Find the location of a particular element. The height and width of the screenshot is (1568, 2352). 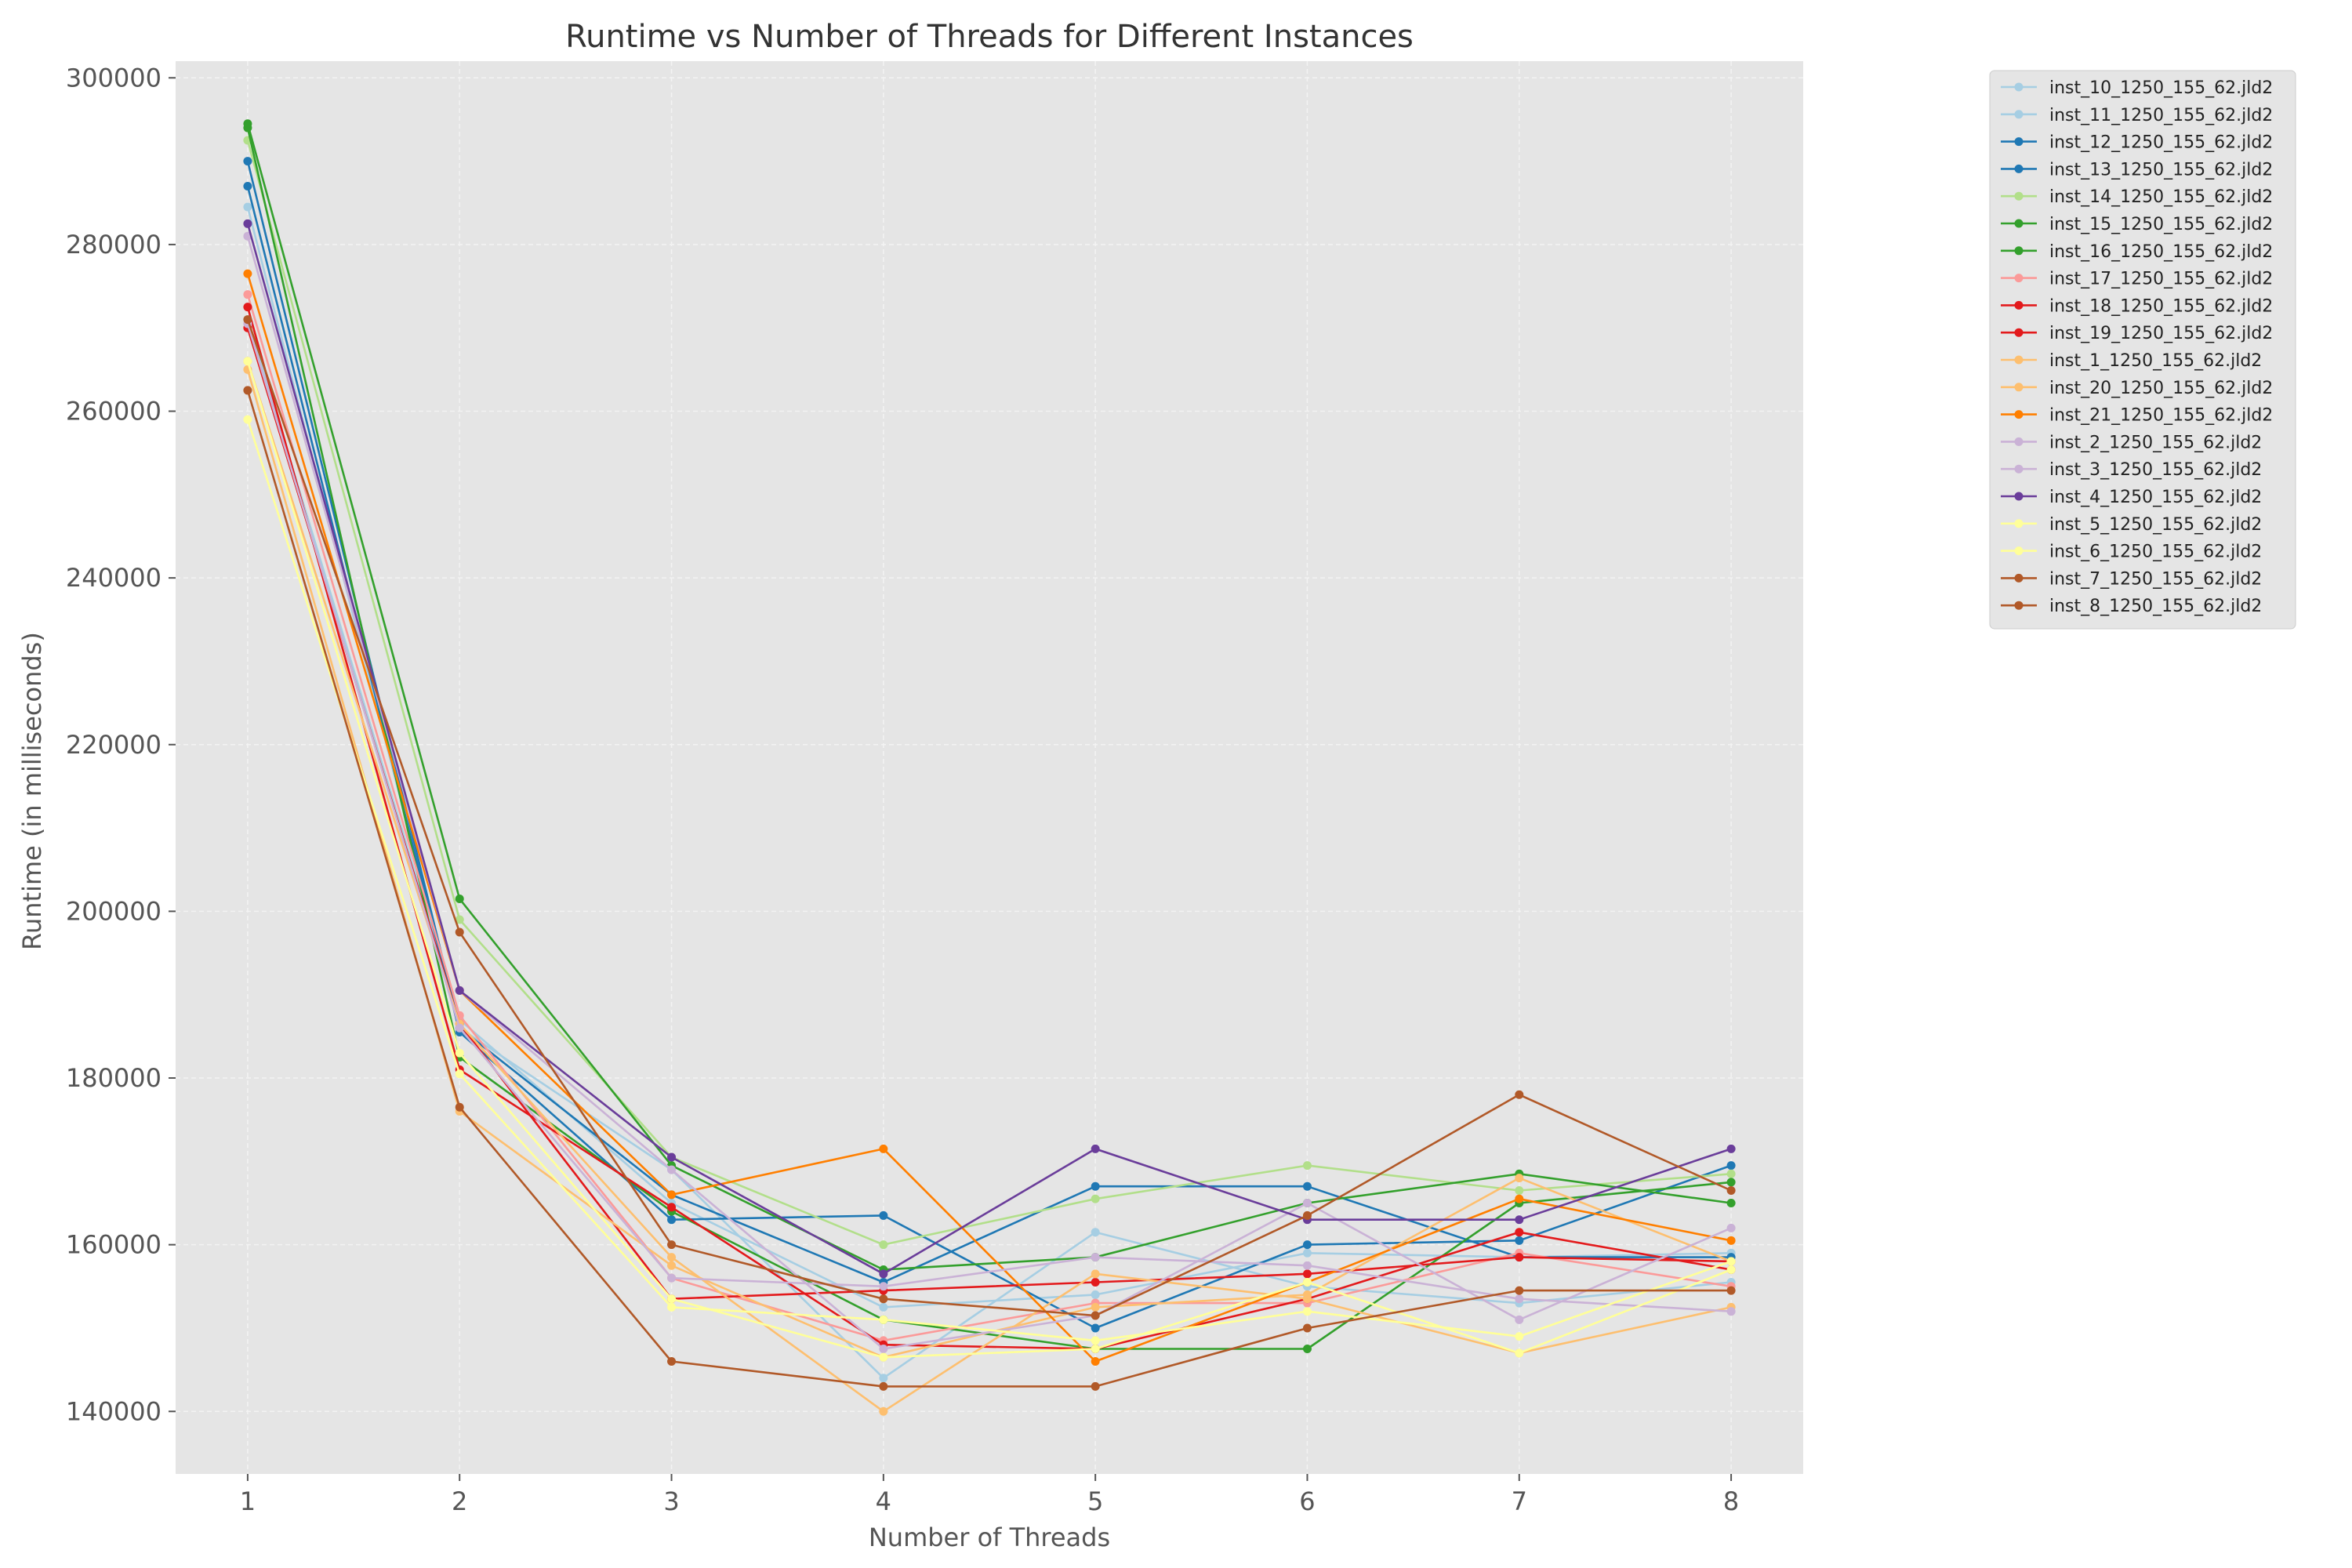

legend-entry: inst_16_1250_155_62.jld2 is located at coordinates (2137, 252).